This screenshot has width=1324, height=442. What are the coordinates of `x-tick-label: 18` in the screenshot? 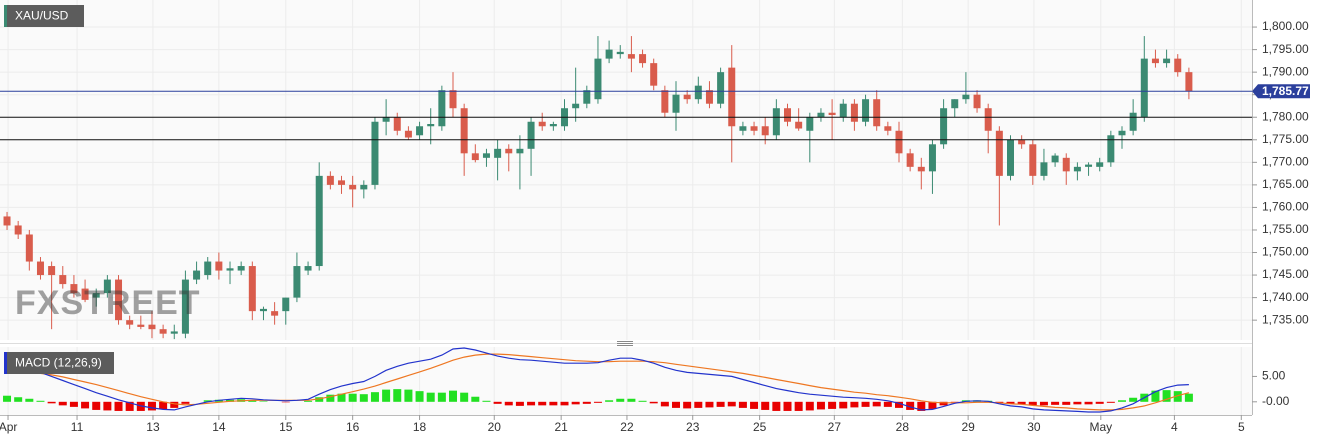 It's located at (420, 427).